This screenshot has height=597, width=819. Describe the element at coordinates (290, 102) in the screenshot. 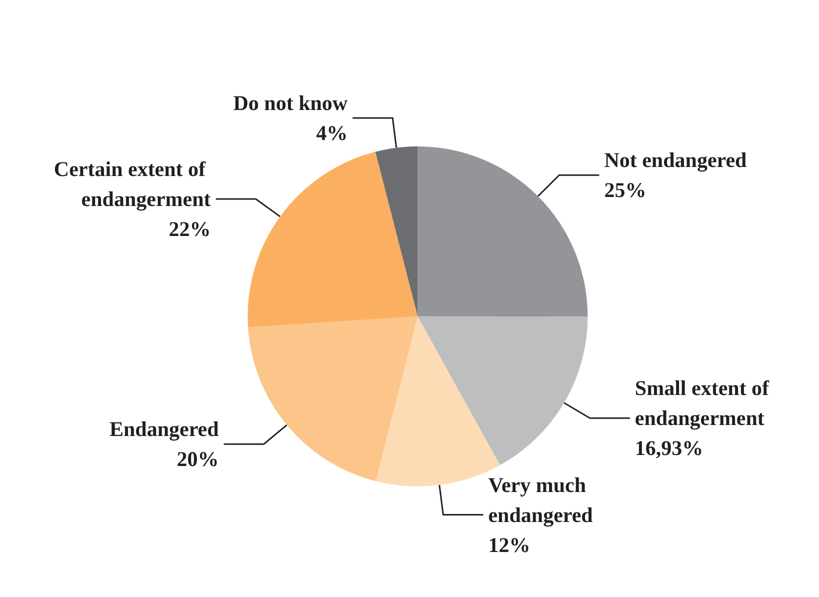

I see `slice-label: Do not know` at that location.